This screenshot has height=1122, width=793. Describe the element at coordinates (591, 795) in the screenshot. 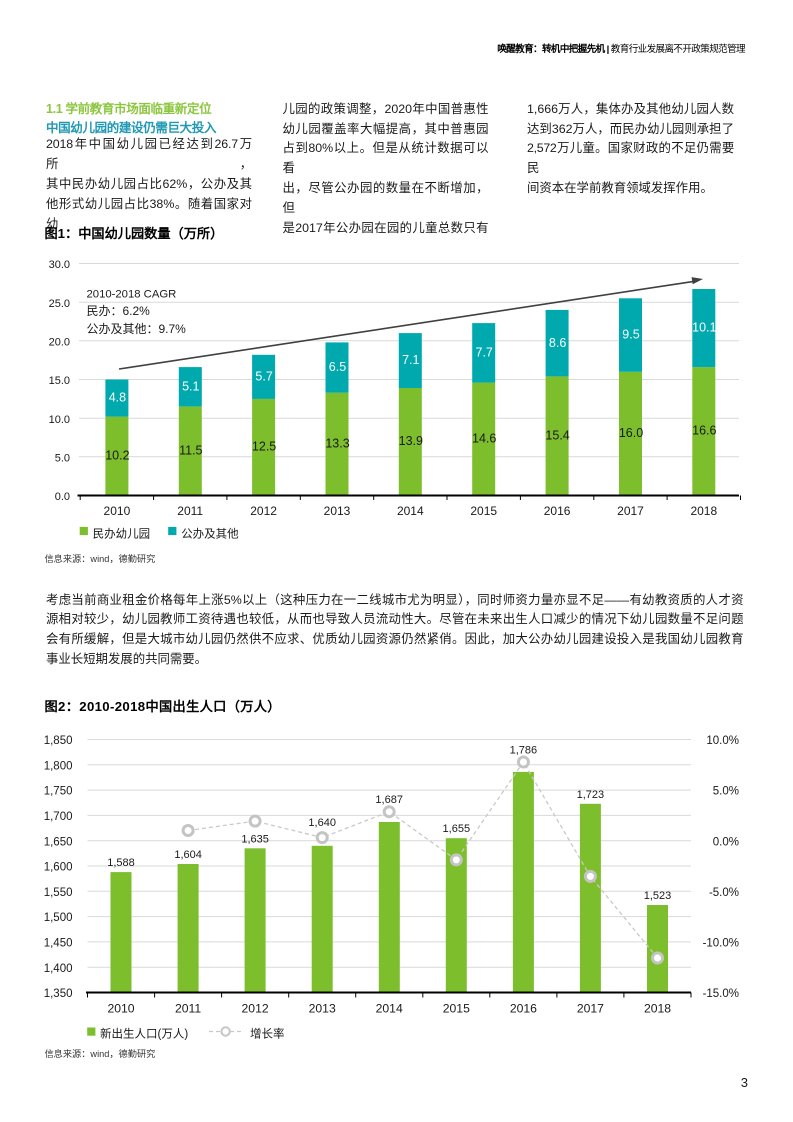

I see `svg-text: 1,723` at that location.